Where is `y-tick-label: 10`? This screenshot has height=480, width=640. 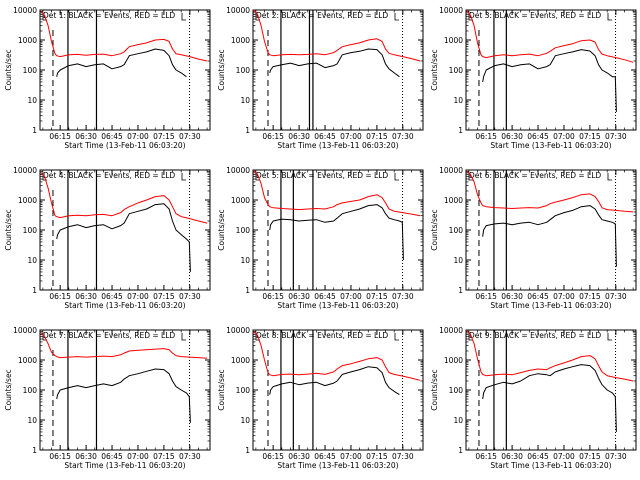 y-tick-label: 10 is located at coordinates (32, 420).